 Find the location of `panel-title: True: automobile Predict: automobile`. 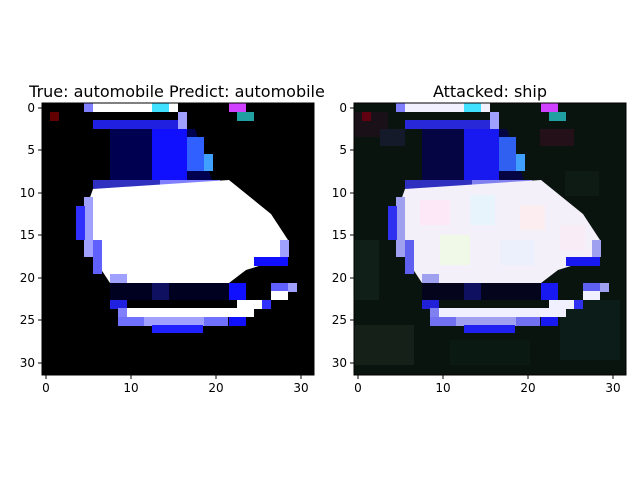

panel-title: True: automobile Predict: automobile is located at coordinates (176, 91).